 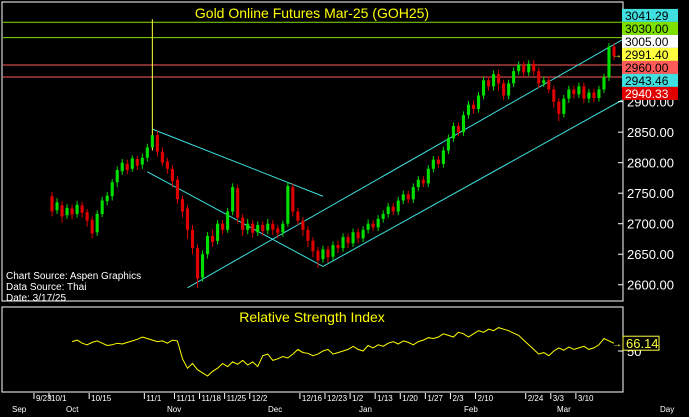 What do you see at coordinates (667, 409) in the screenshot?
I see `x-month-label-7: Day` at bounding box center [667, 409].